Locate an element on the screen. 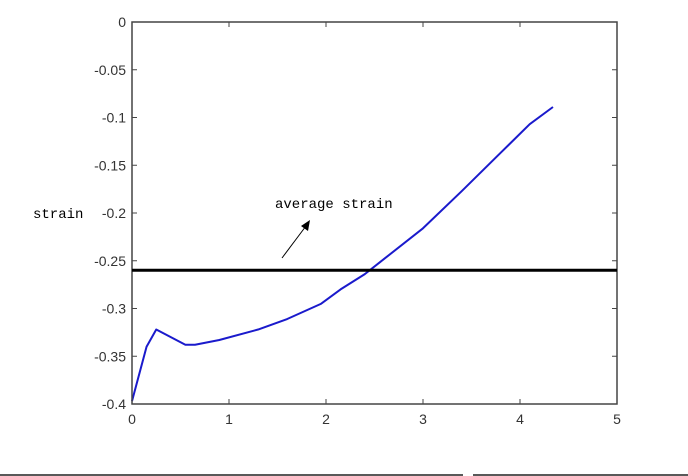 The height and width of the screenshot is (476, 688). x-tick-label: 0 is located at coordinates (132, 419).